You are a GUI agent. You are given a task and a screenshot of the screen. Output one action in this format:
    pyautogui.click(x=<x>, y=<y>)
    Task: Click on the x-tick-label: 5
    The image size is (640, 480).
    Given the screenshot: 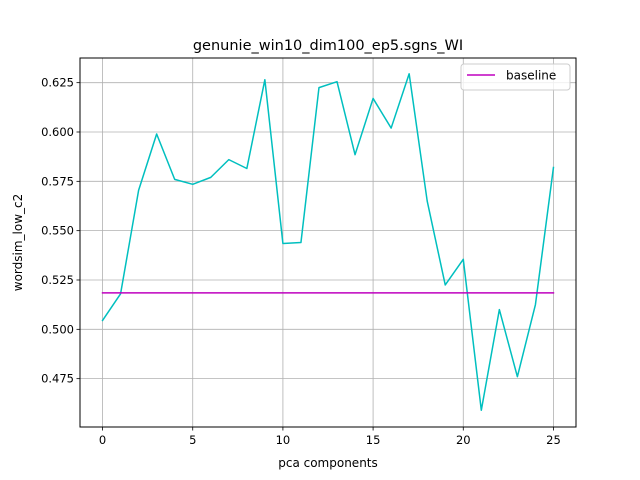 What is the action you would take?
    pyautogui.click(x=192, y=440)
    